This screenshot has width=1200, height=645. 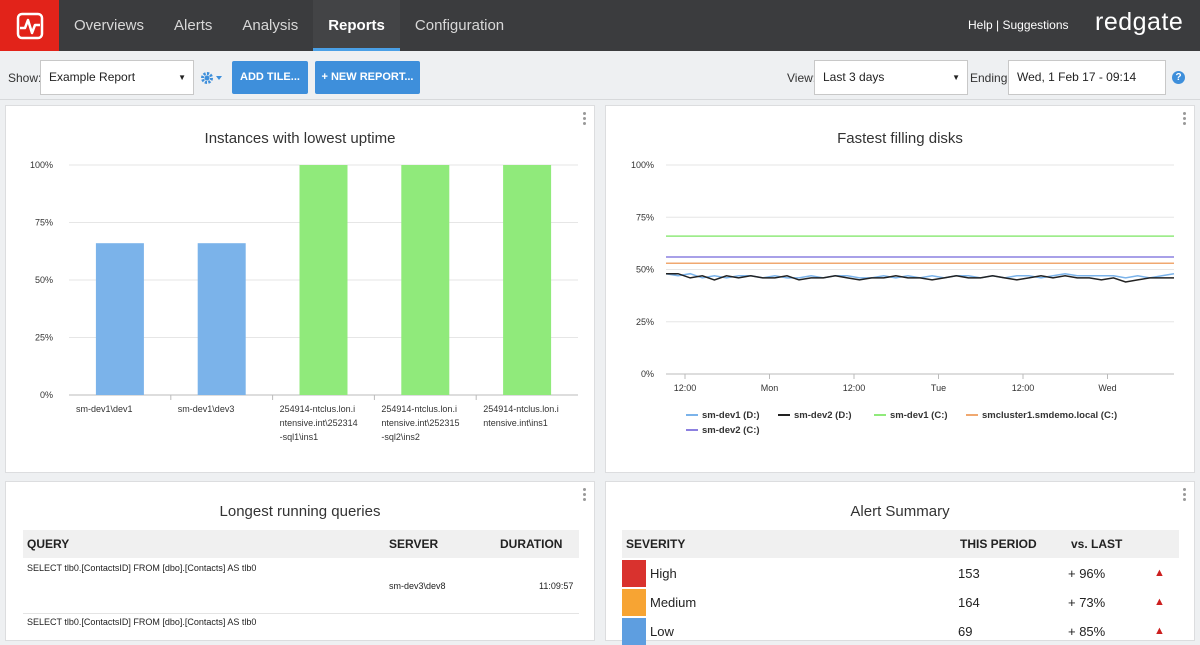 What do you see at coordinates (300, 511) in the screenshot?
I see `queries-panel-title: Longest running queries` at bounding box center [300, 511].